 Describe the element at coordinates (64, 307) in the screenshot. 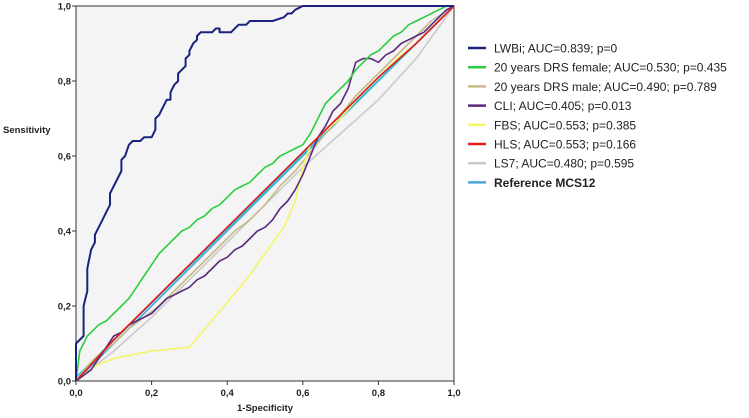

I see `y-tick-label: 0,2` at that location.